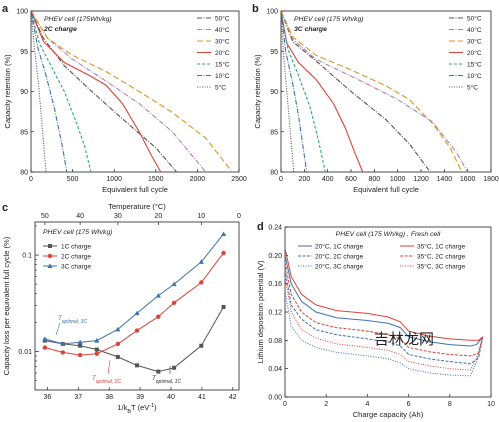 The image size is (499, 422). What do you see at coordinates (260, 311) in the screenshot?
I see `y-axis-label: Lithium deposition potential (V)` at bounding box center [260, 311].